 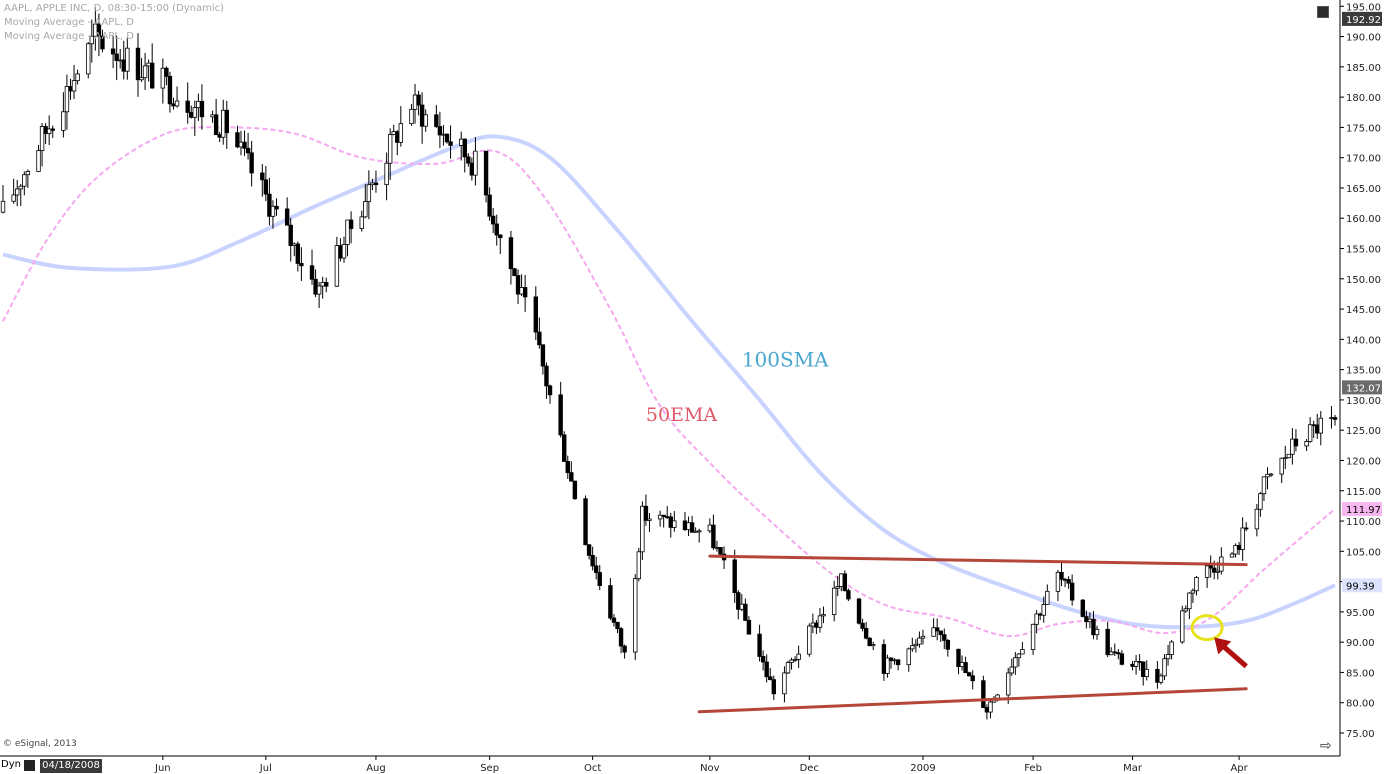 I want to click on y-tick-label: 120.00, so click(x=1363, y=461).